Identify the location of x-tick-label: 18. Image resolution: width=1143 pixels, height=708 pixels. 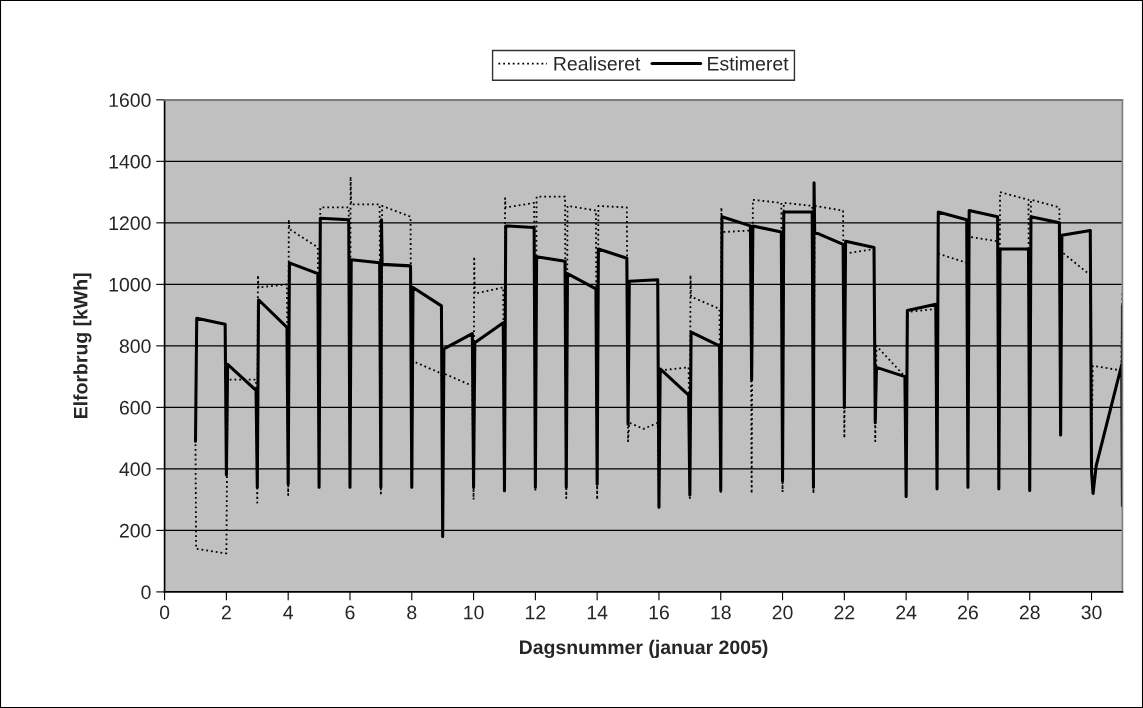
(721, 612).